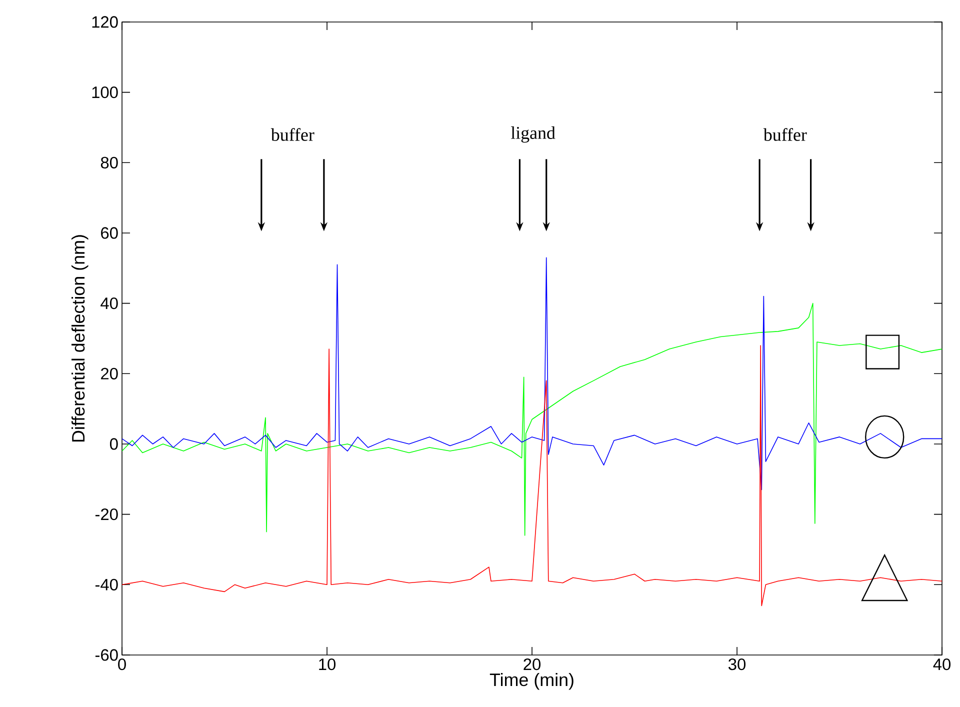 The image size is (960, 707). I want to click on y-tick-label: 20, so click(109, 374).